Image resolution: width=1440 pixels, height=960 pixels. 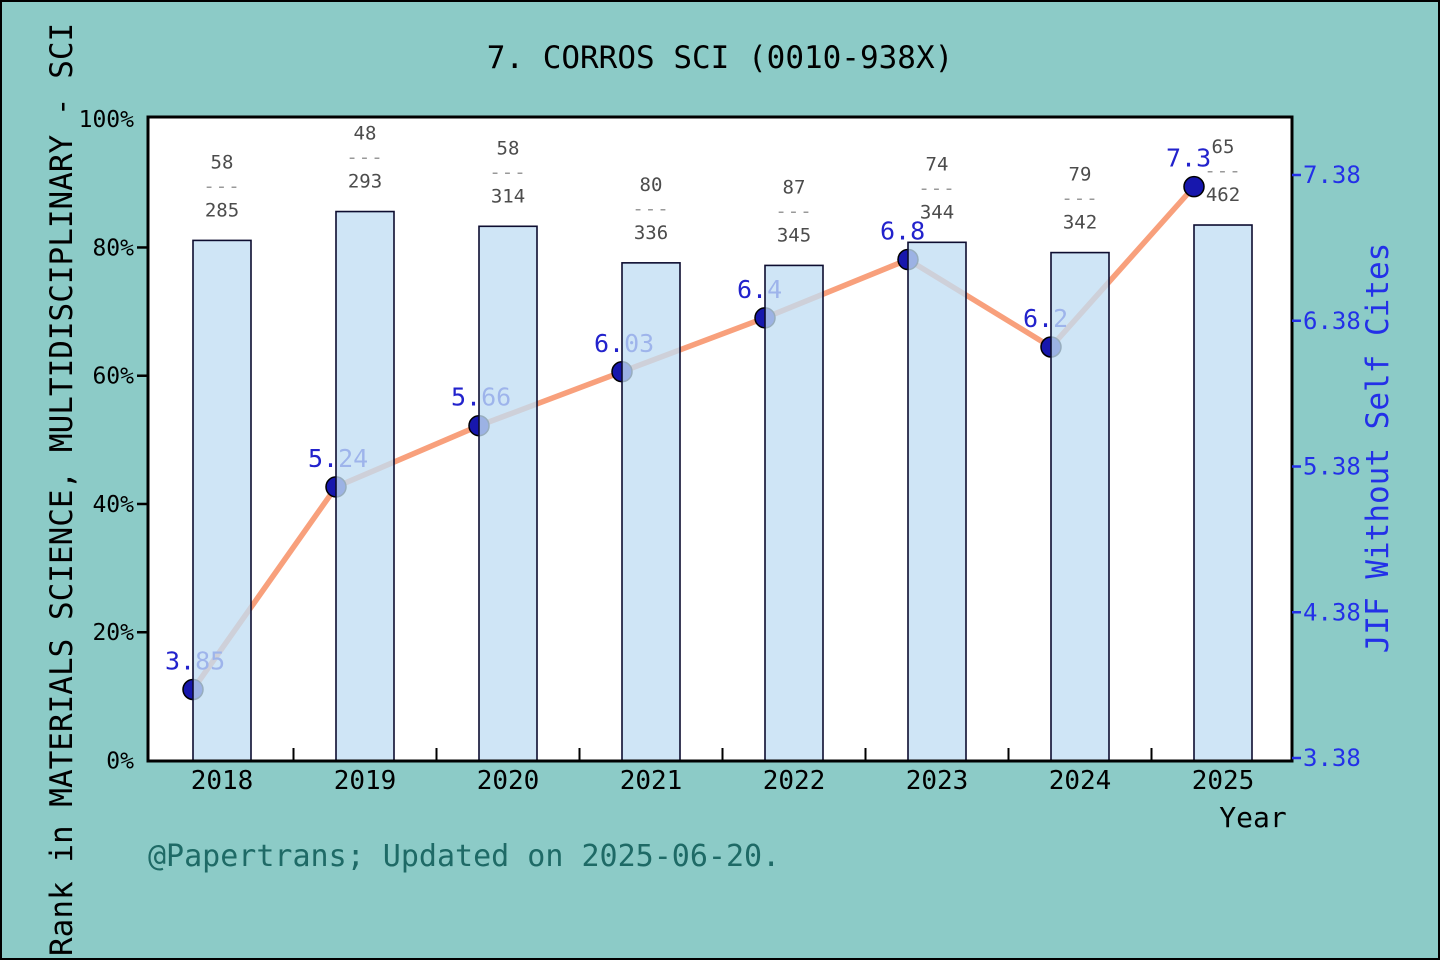 What do you see at coordinates (222, 500) in the screenshot?
I see `rank-bar-2018` at bounding box center [222, 500].